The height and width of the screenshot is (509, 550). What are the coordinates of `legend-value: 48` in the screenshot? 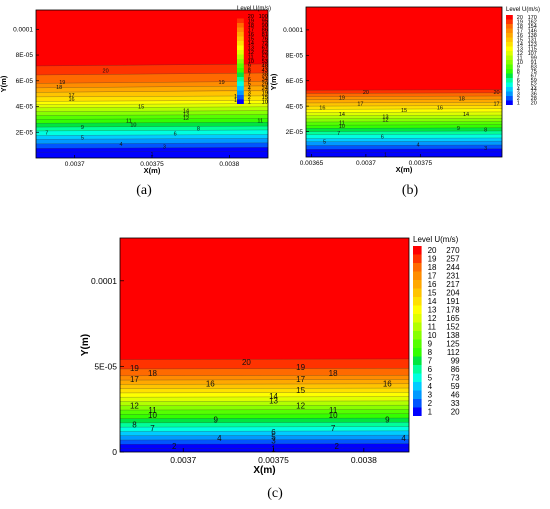 It's located at (265, 66).